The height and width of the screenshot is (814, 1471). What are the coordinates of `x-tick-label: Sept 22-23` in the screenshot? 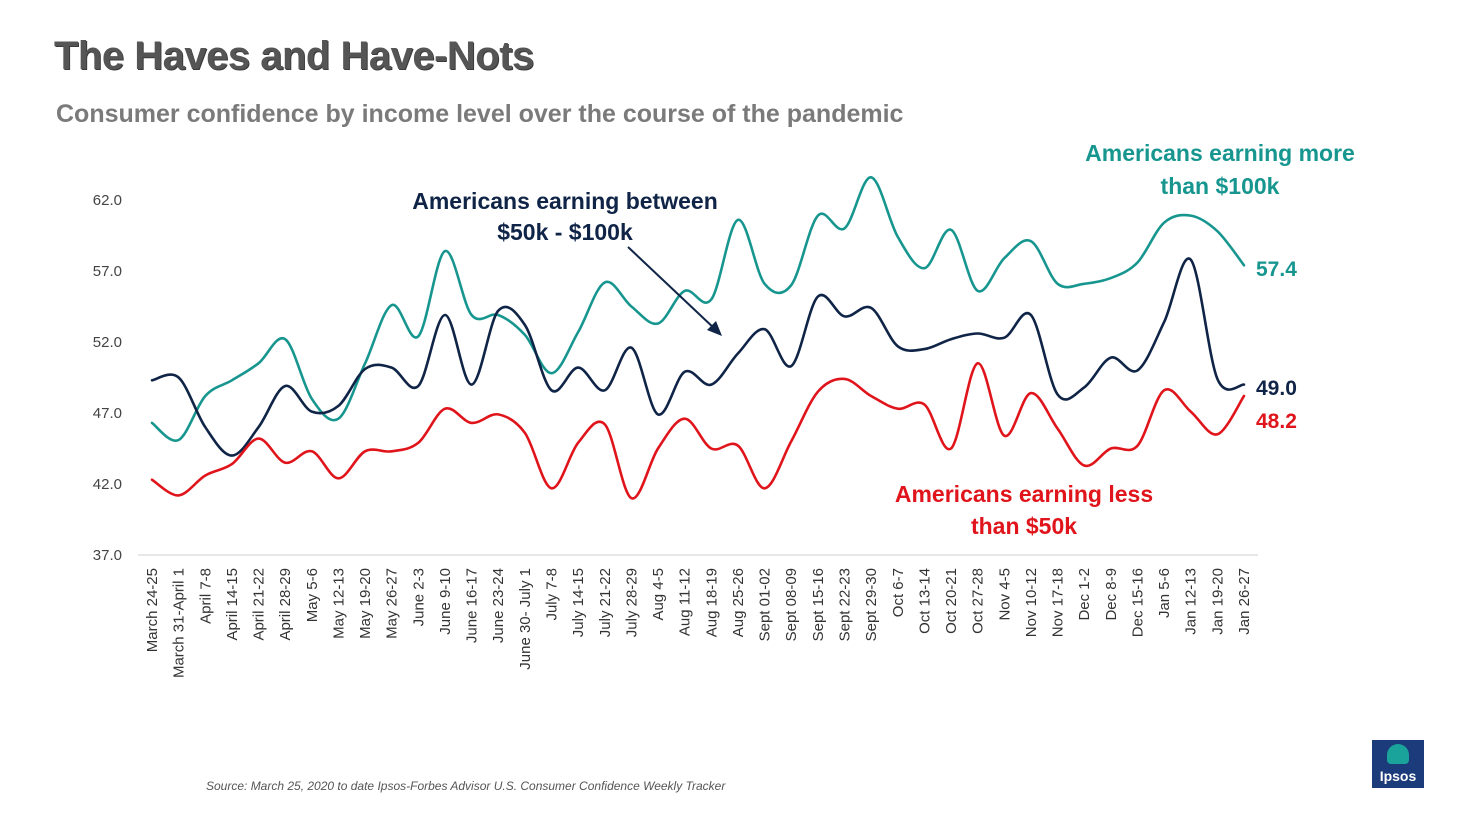 It's located at (844, 604).